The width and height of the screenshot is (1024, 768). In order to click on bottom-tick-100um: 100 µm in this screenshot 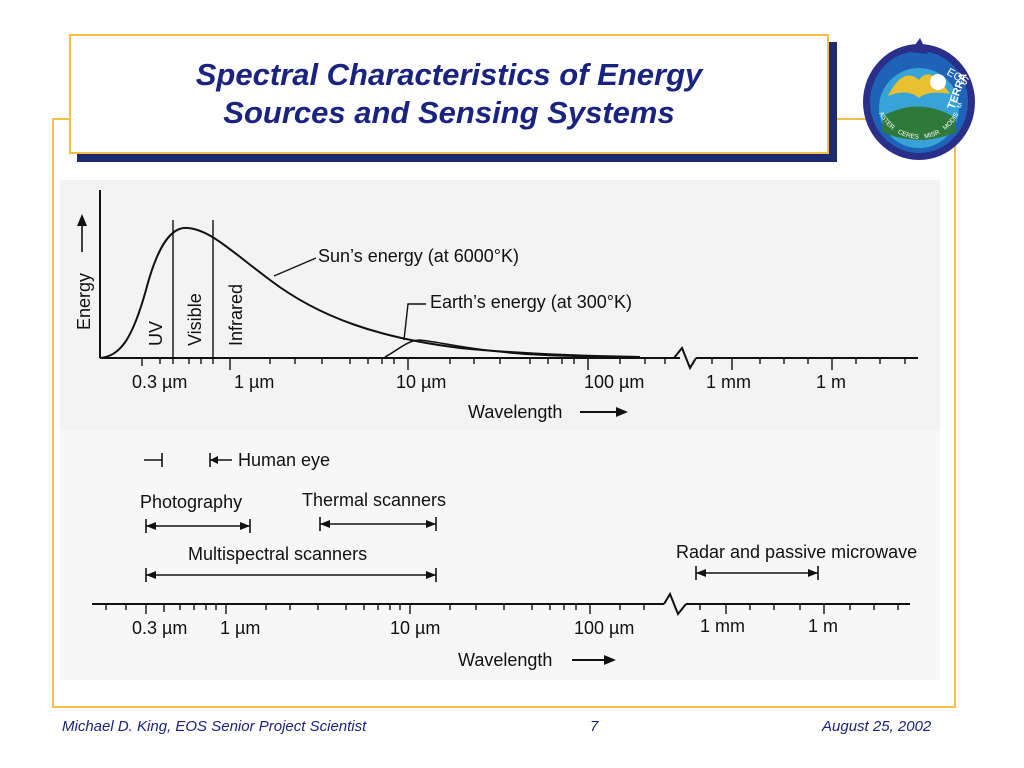, I will do `click(604, 628)`.